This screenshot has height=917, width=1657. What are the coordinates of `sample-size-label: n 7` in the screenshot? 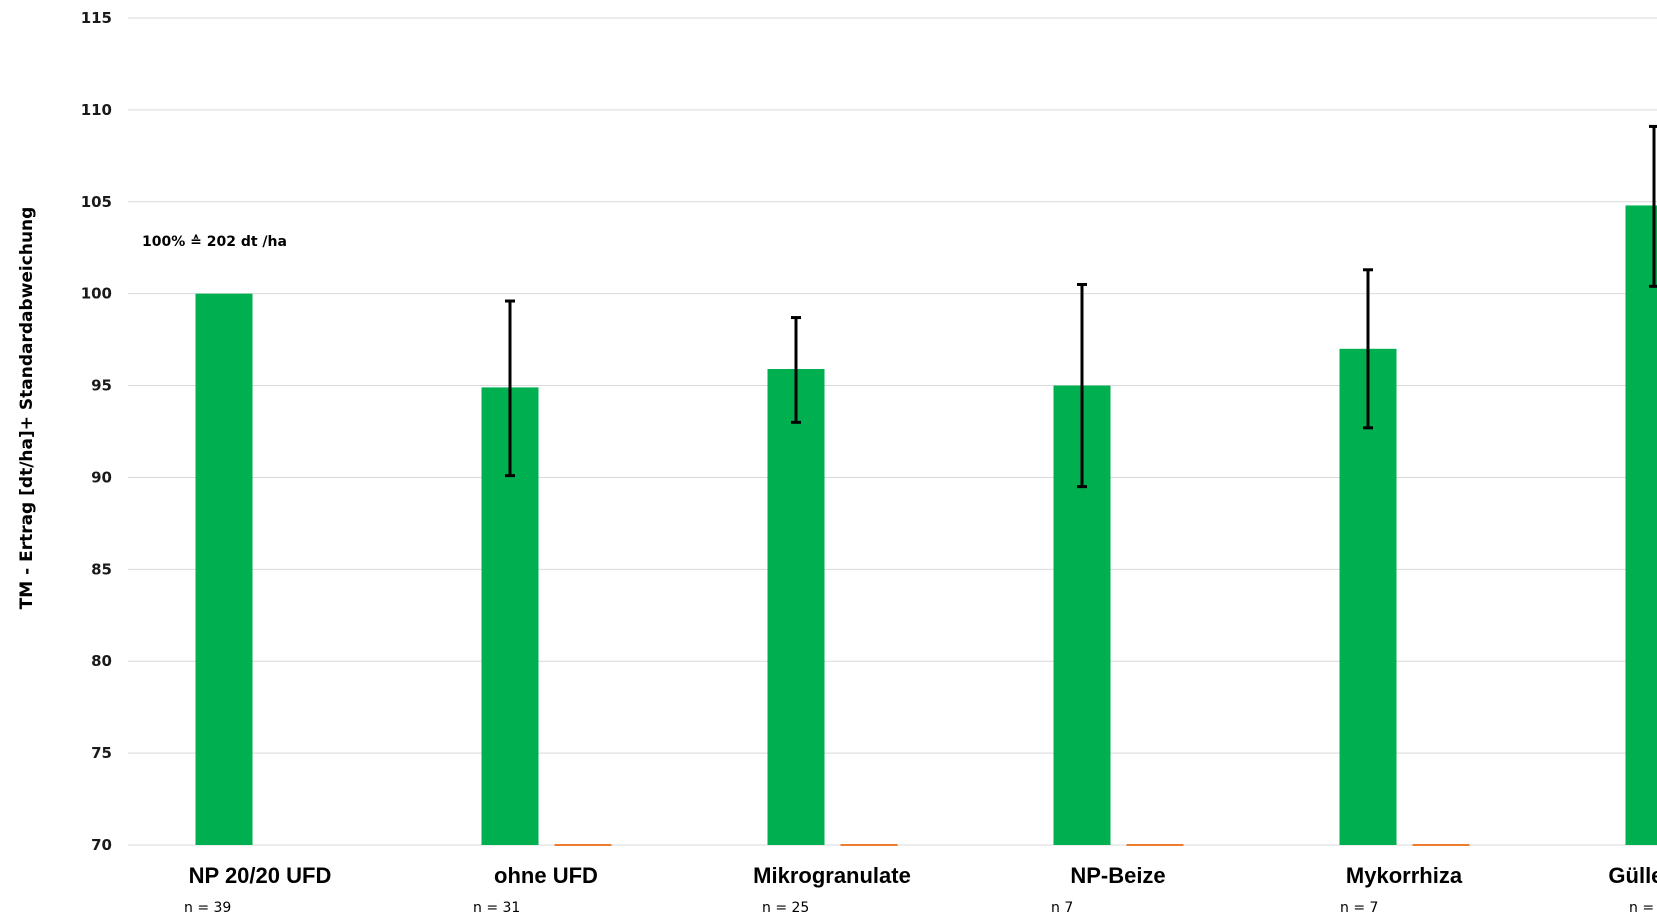 It's located at (1062, 908).